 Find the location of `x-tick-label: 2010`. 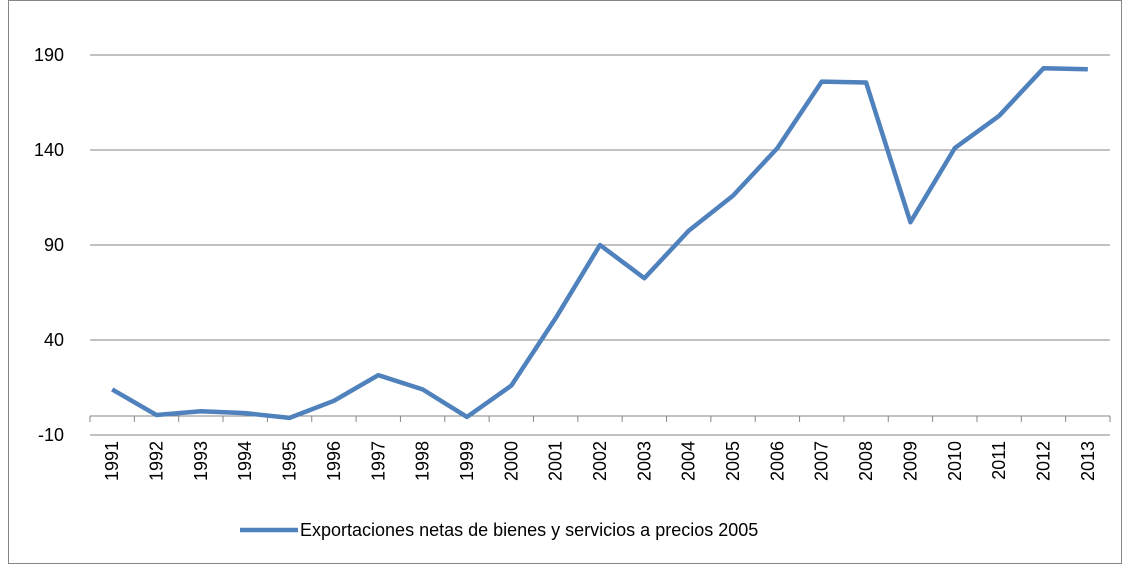

x-tick-label: 2010 is located at coordinates (955, 461).